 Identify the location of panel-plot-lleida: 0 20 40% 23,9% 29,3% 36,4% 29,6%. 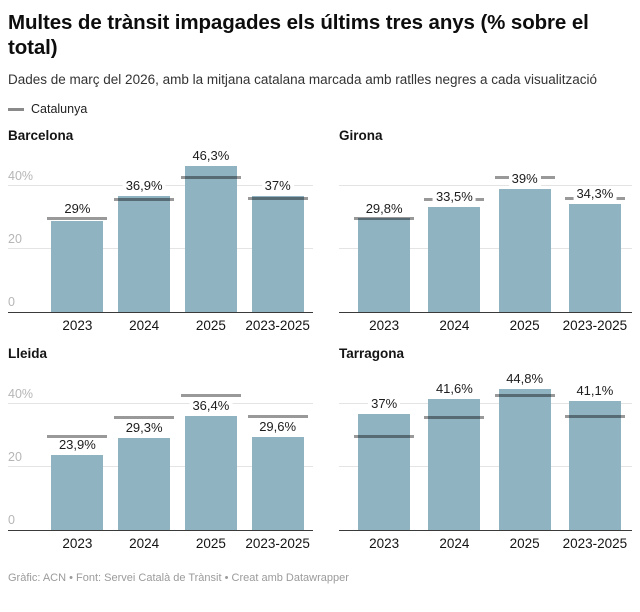
(160, 449).